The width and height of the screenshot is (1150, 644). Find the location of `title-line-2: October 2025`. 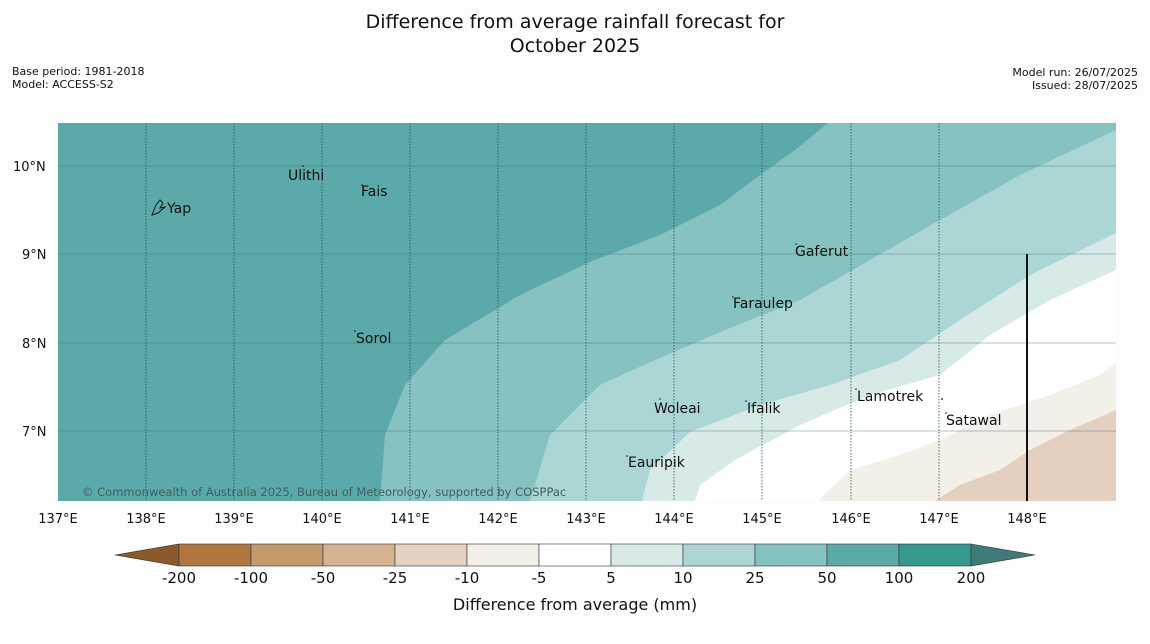

title-line-2: October 2025 is located at coordinates (575, 46).